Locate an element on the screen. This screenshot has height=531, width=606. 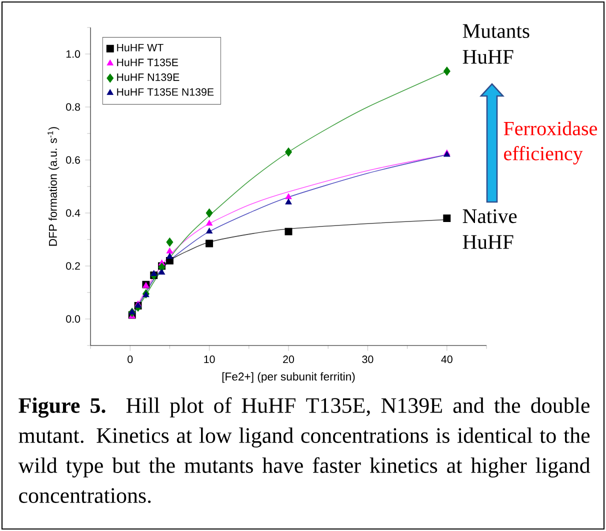
legend-label: HuHF WT is located at coordinates (140, 48).